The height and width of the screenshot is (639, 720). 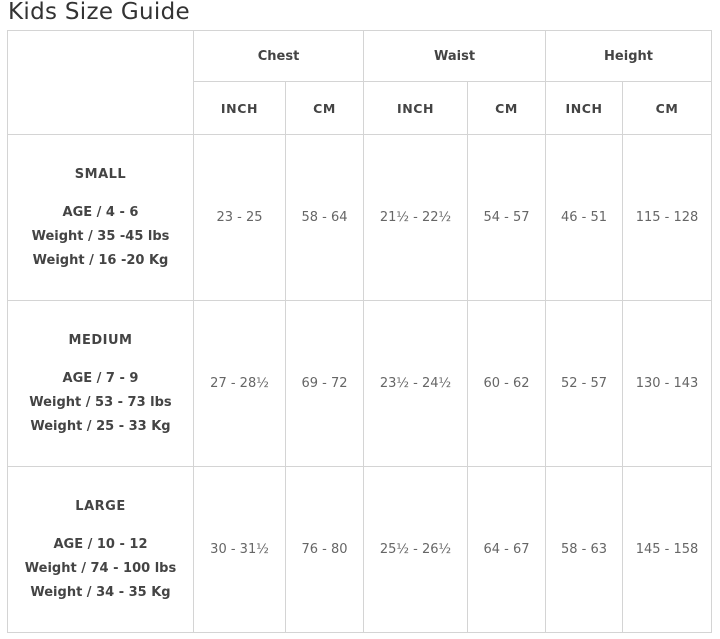 I want to click on unit-header-row: INCH CM INCH CM INCH CM, so click(x=360, y=108).